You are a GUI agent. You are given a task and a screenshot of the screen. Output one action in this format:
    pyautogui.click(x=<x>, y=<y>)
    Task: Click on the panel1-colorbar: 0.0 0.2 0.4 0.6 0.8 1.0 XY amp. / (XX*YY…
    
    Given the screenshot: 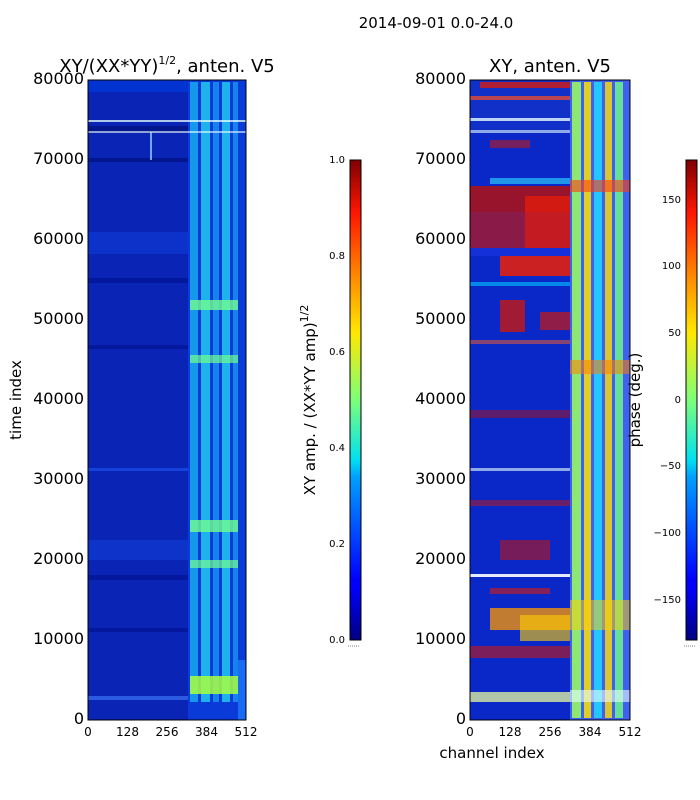 What is the action you would take?
    pyautogui.click(x=330, y=401)
    